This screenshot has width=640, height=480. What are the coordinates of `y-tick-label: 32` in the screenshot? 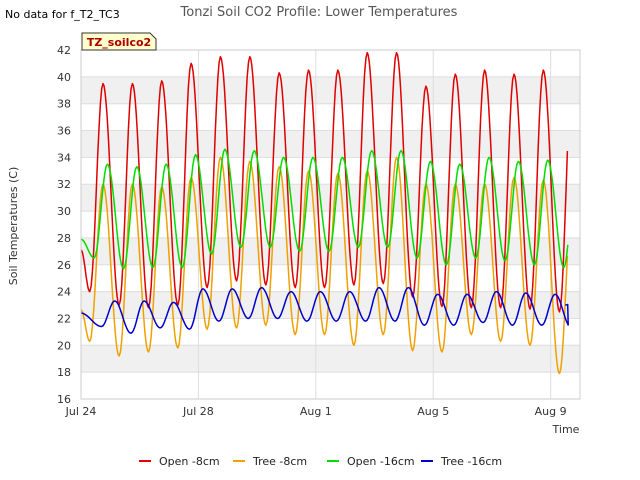 It's located at (64, 184).